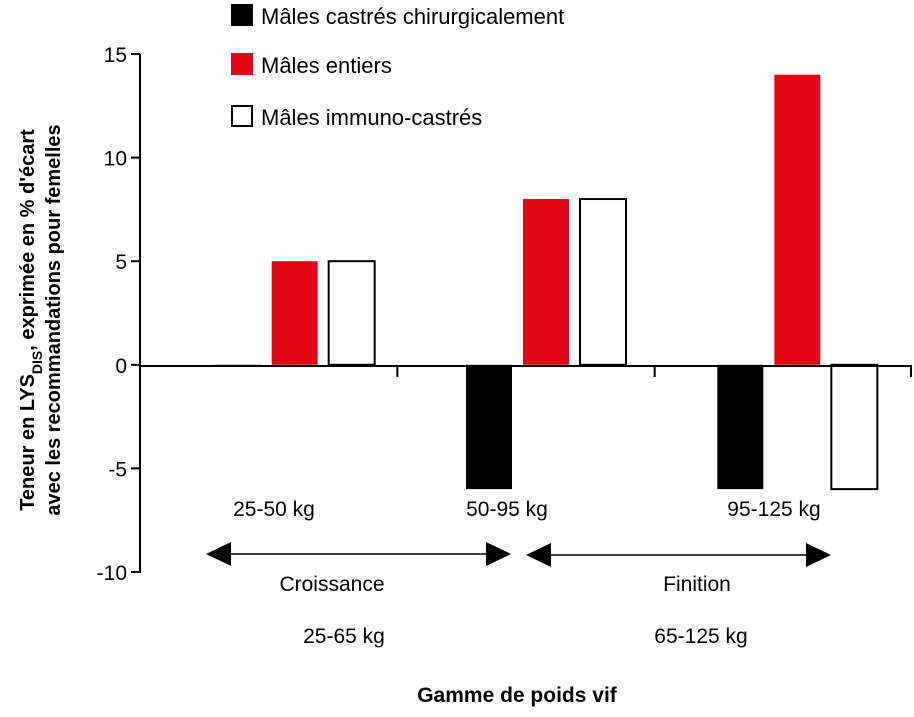  Describe the element at coordinates (218, 554) in the screenshot. I see `arrow-head-left-croissance` at that location.